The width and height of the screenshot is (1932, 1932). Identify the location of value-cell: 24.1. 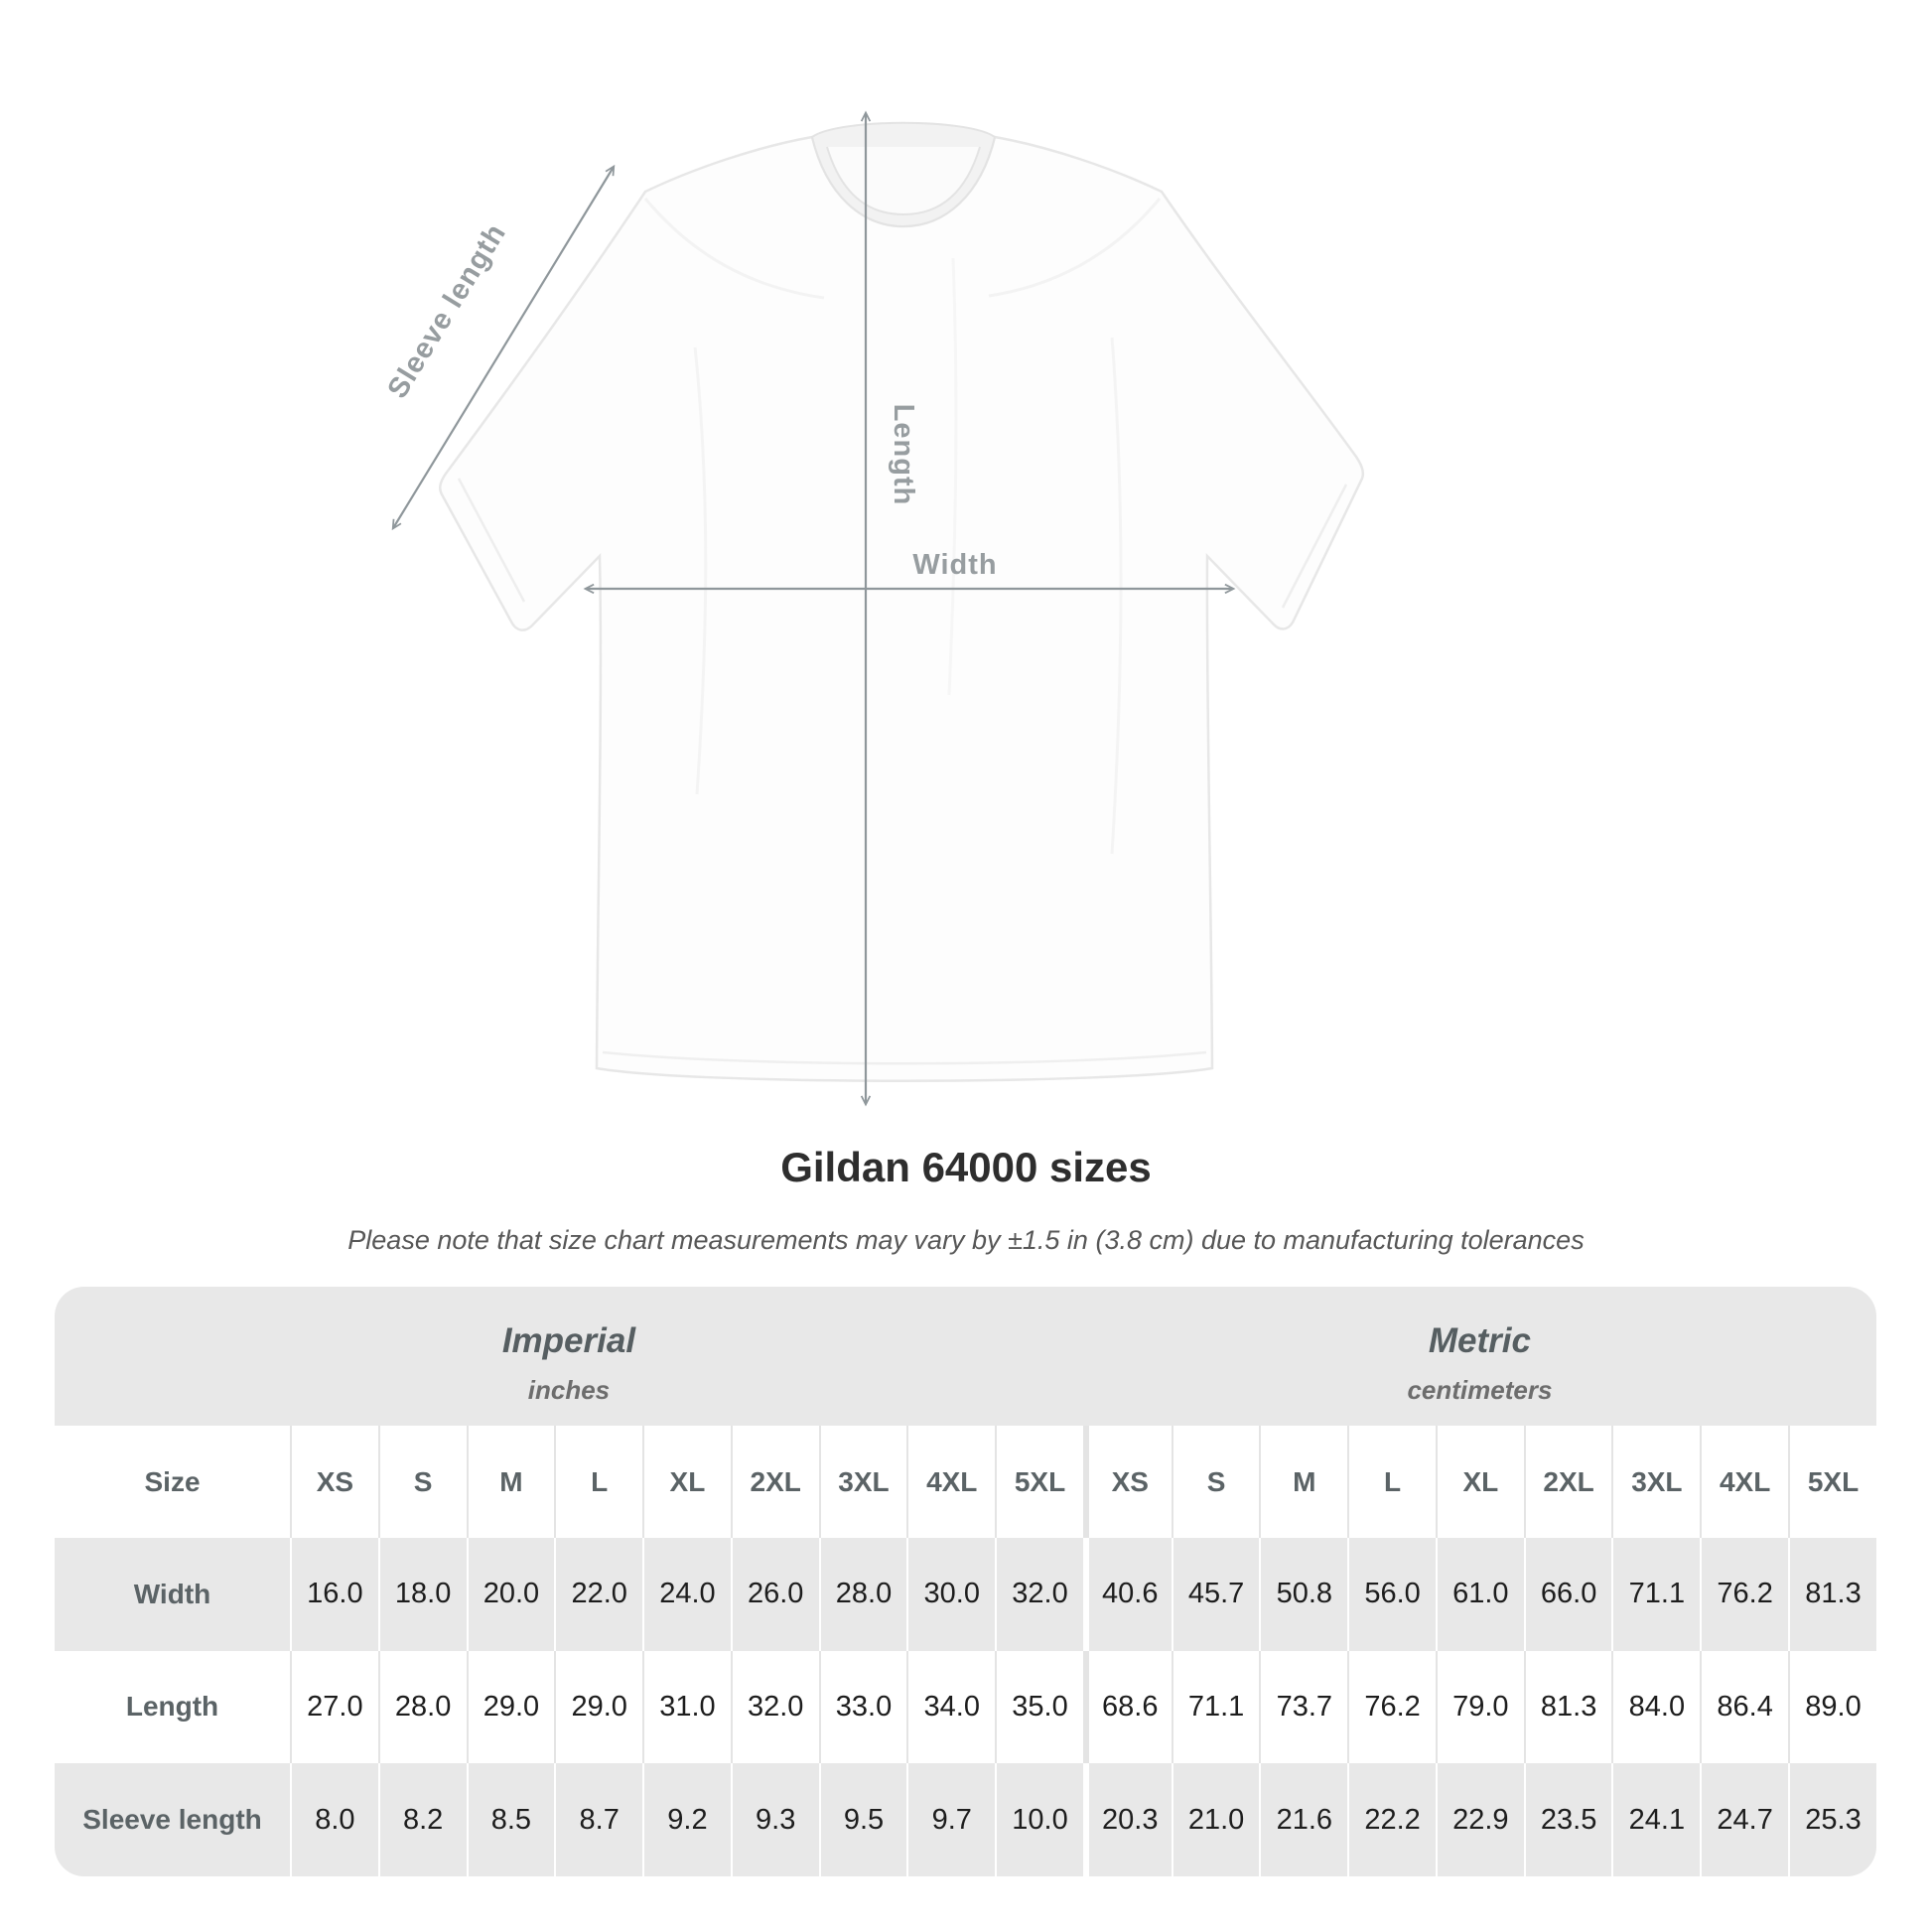
(1656, 1820).